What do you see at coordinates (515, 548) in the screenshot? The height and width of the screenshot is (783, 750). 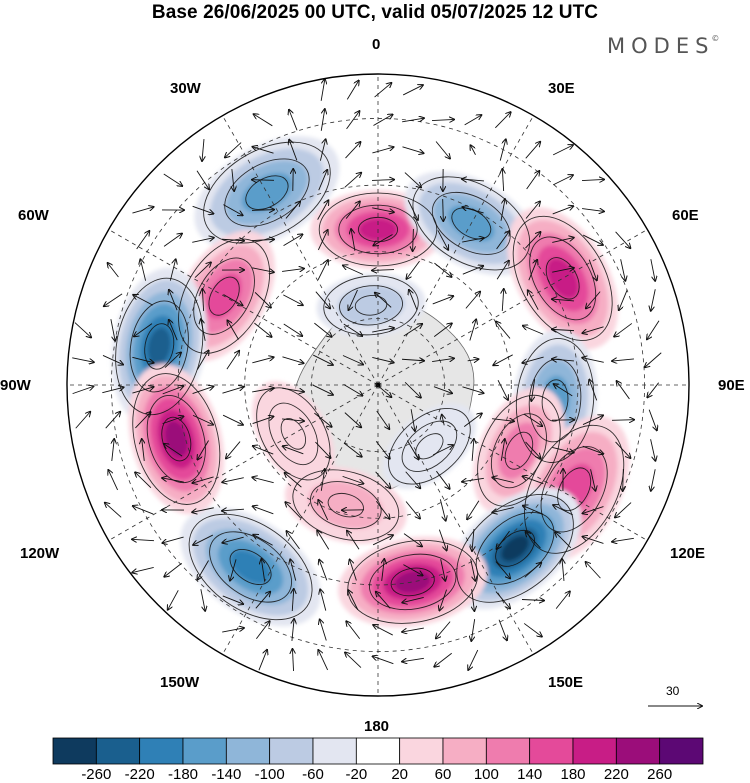 I see `anomaly-cell` at bounding box center [515, 548].